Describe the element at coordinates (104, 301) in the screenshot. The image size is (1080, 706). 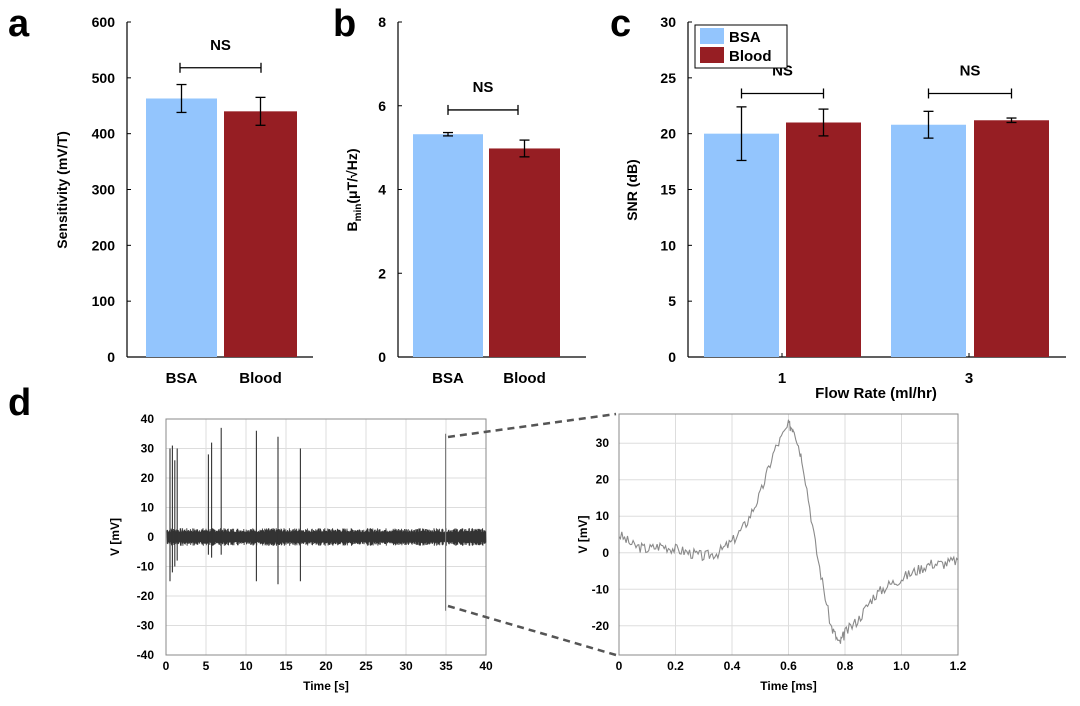
I see `y-tick-label: 100` at that location.